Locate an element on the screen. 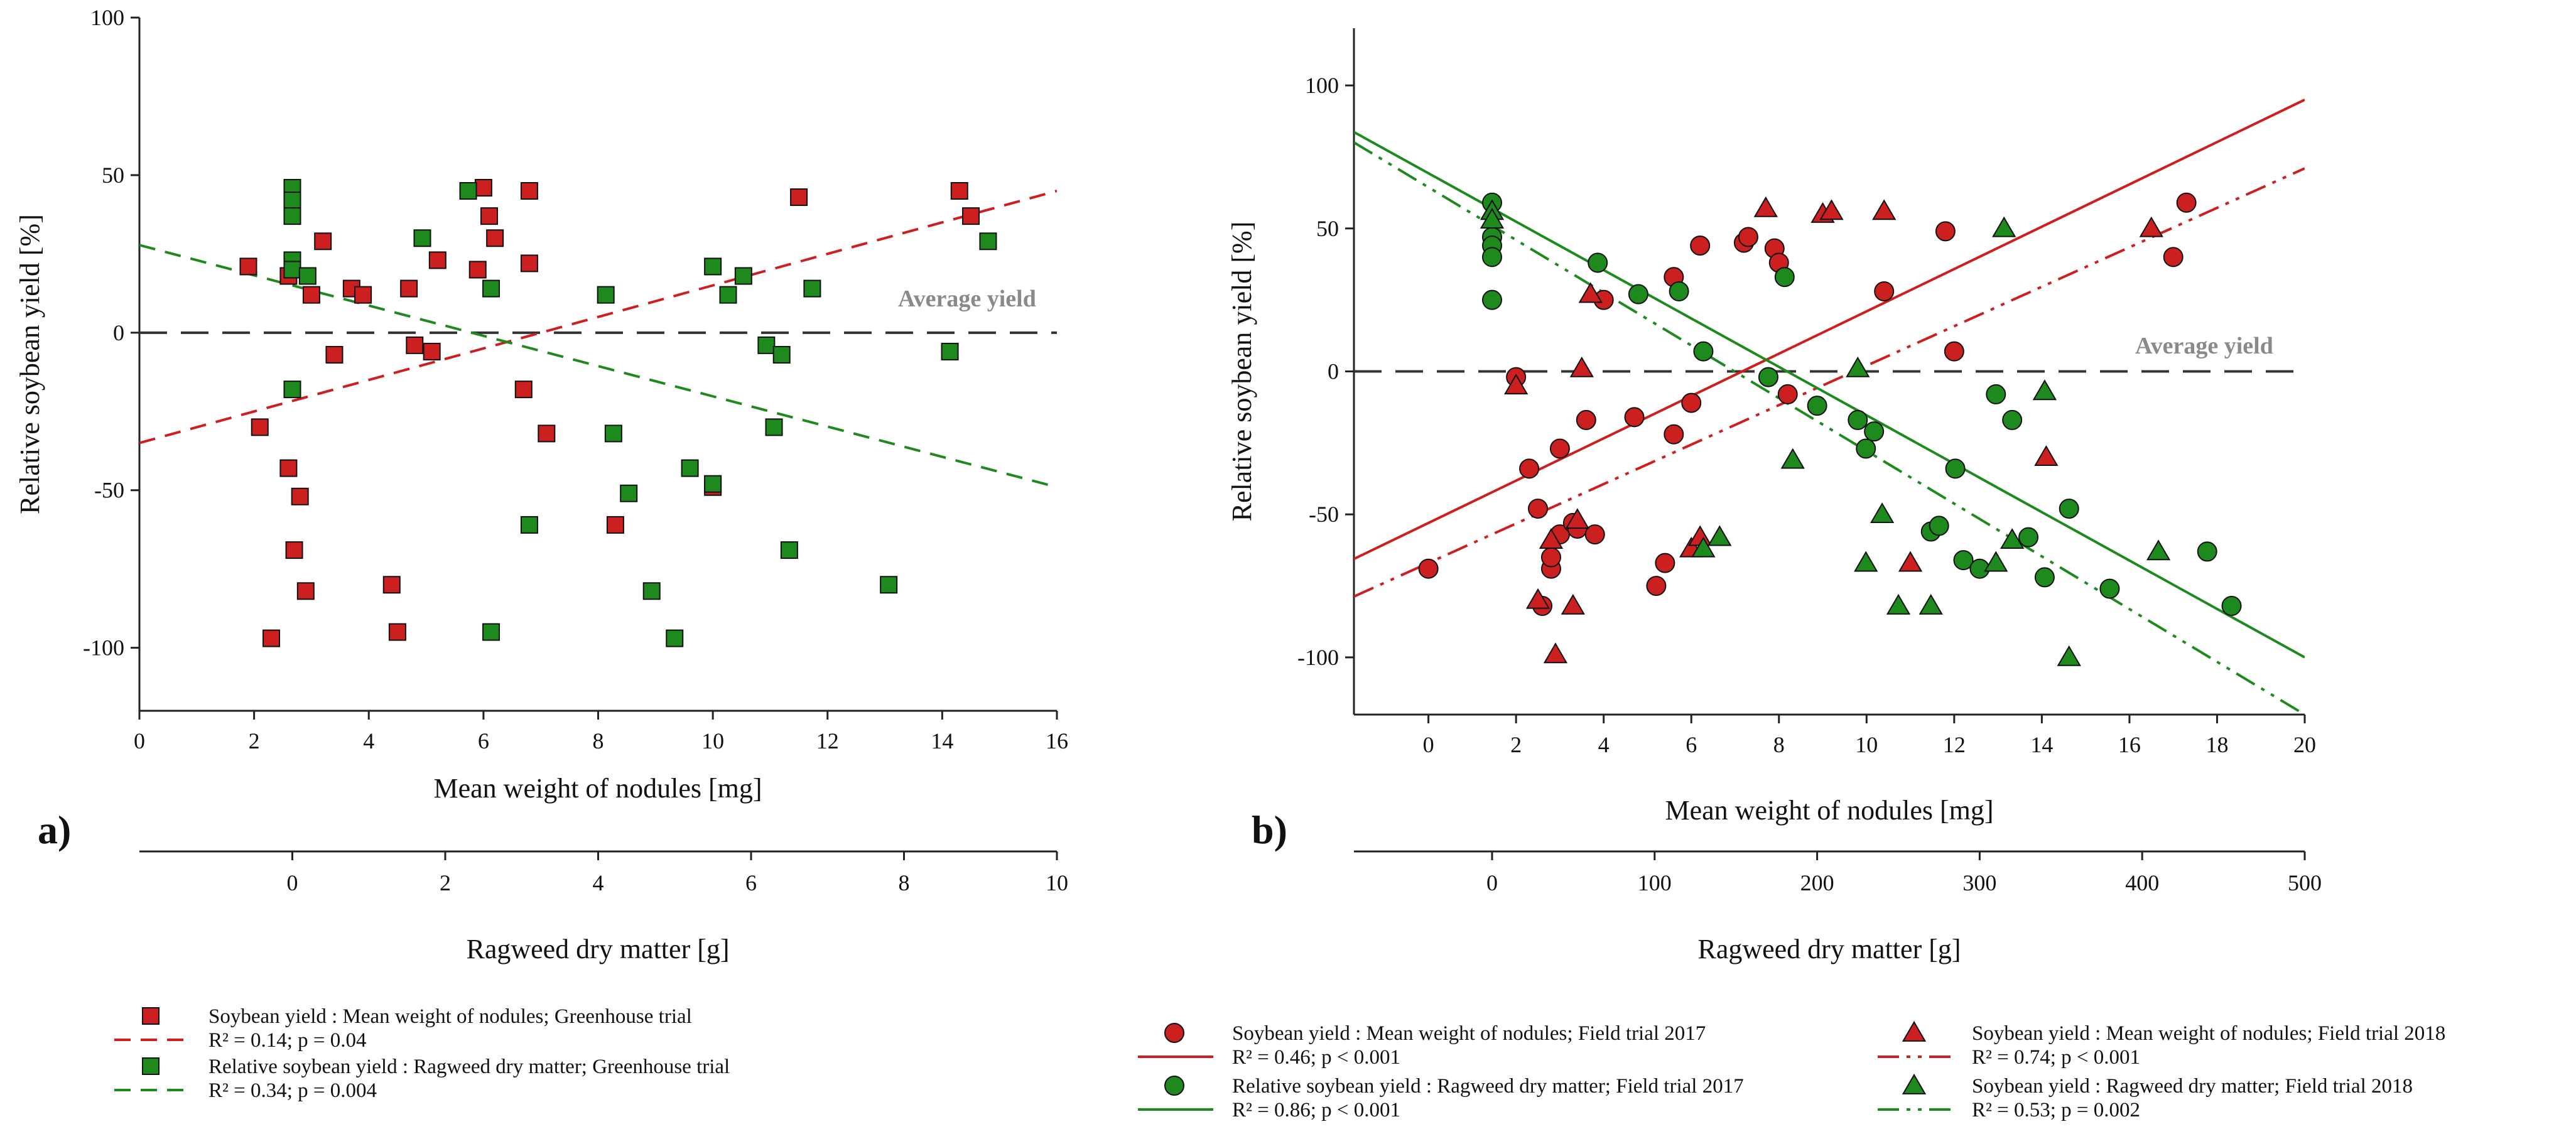 The height and width of the screenshot is (1134, 2576). average-yield-label: Average yield is located at coordinates (967, 299).